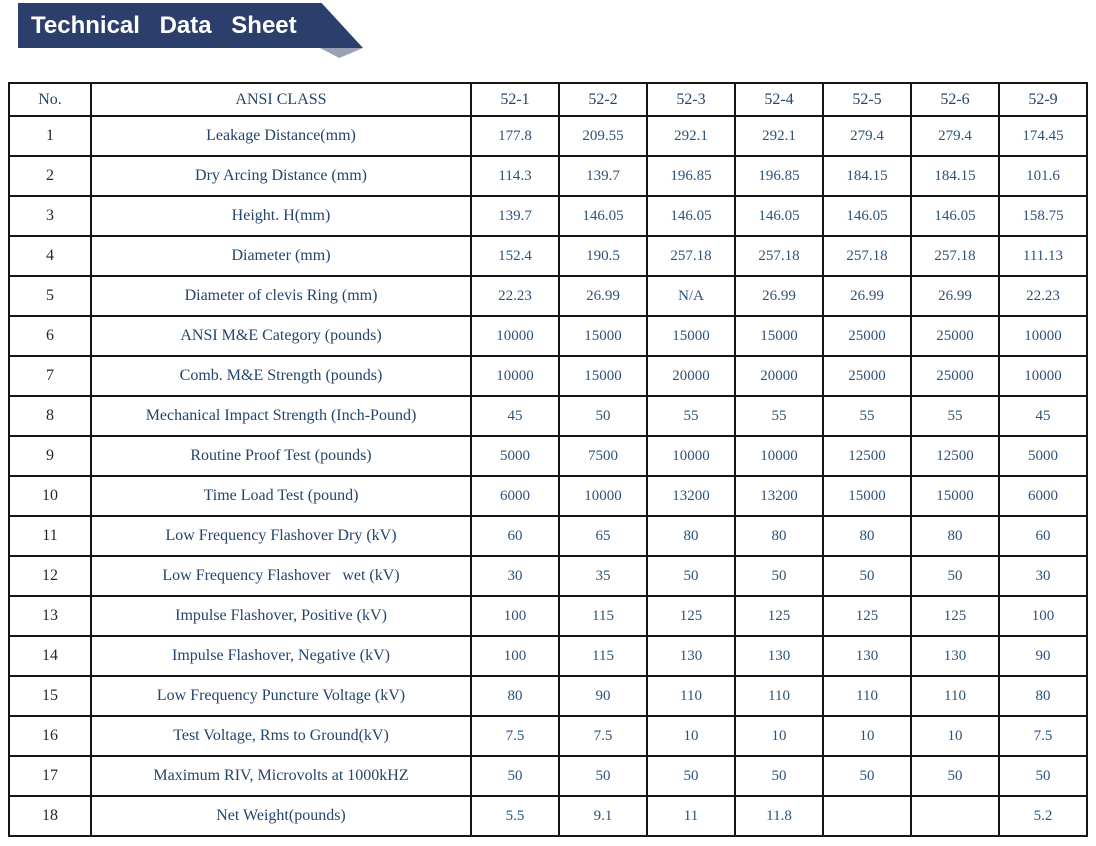  Describe the element at coordinates (603, 99) in the screenshot. I see `header-class-52-2: 52-2` at that location.